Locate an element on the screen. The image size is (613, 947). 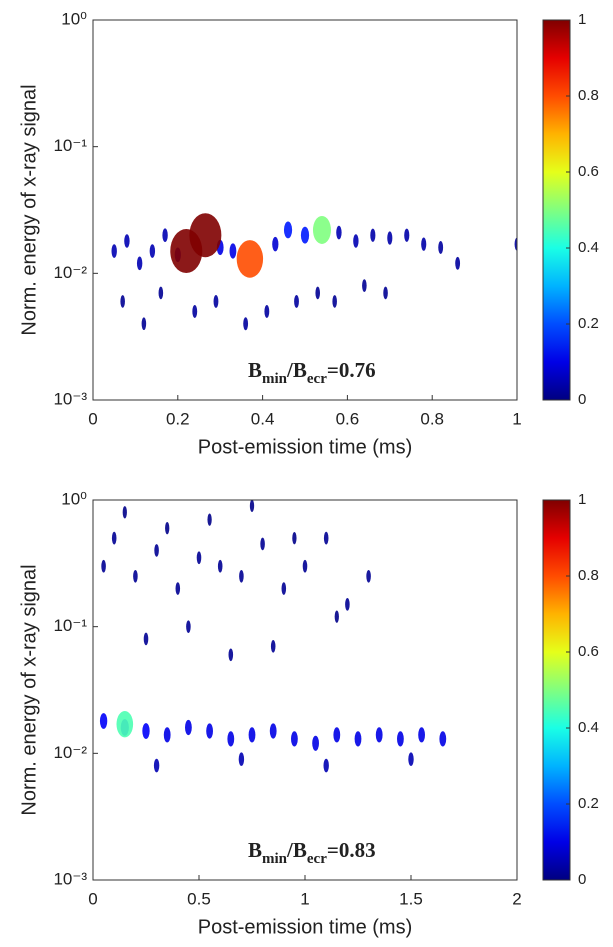
x-tick-label: 1 is located at coordinates (516, 418).